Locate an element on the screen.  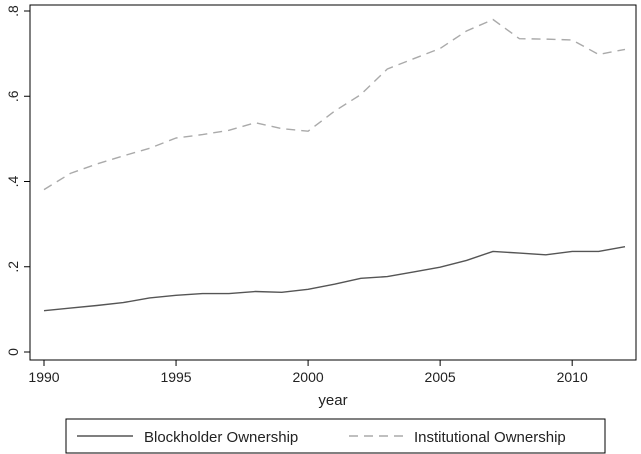
series-line-blockholder-ownership is located at coordinates (334, 279).